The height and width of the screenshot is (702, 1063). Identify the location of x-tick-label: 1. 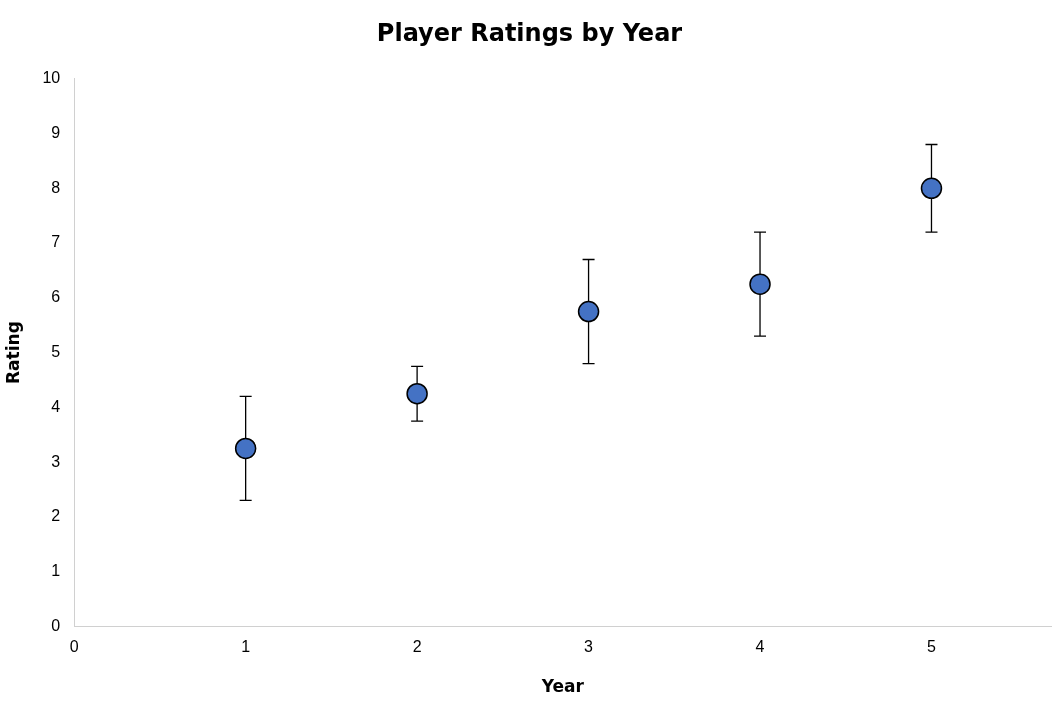
(246, 647).